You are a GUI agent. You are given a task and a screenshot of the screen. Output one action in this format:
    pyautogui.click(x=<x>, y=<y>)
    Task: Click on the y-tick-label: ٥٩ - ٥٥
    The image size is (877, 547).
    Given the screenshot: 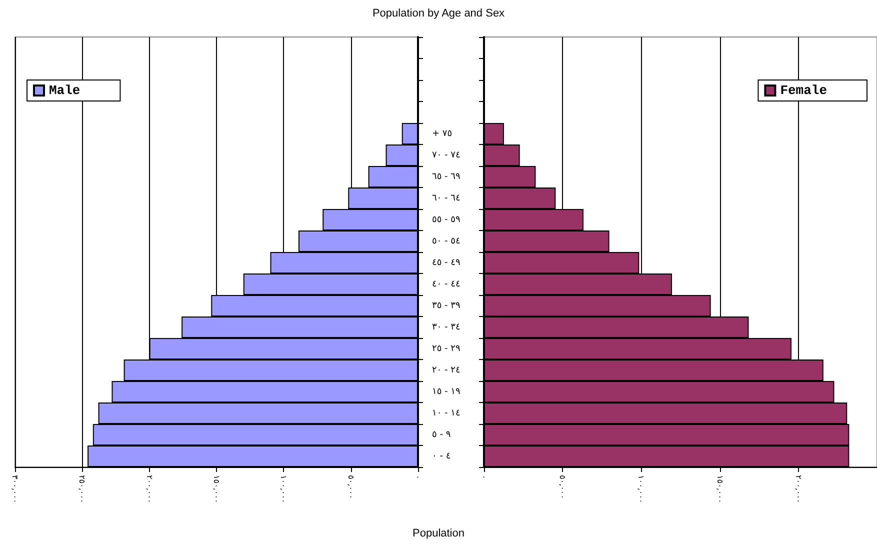 What is the action you would take?
    pyautogui.click(x=446, y=219)
    